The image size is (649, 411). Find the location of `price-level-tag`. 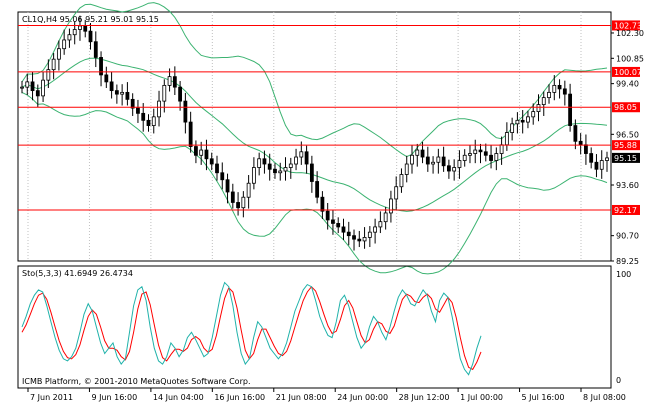

price-level-tag is located at coordinates (626, 209).